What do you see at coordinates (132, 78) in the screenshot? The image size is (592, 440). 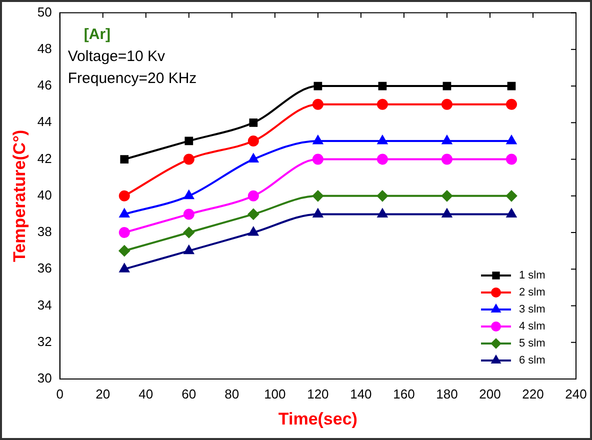 I see `annotation: Frequency=20 KHz` at bounding box center [132, 78].